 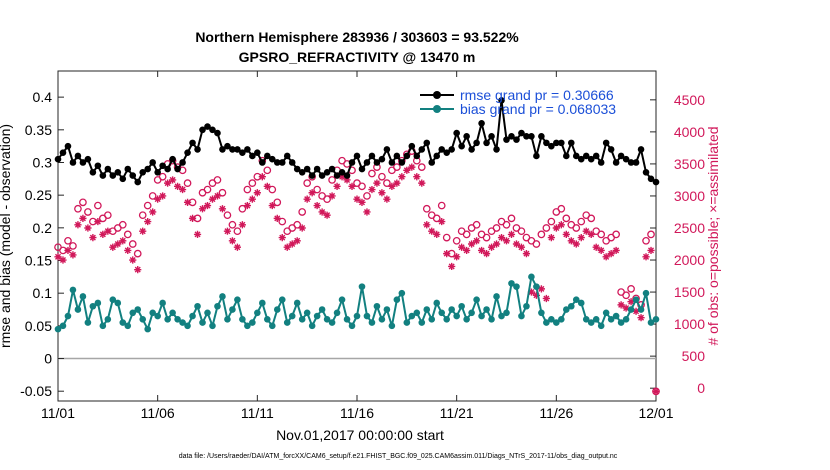 I want to click on y-tick-label: 0, so click(x=48, y=359).